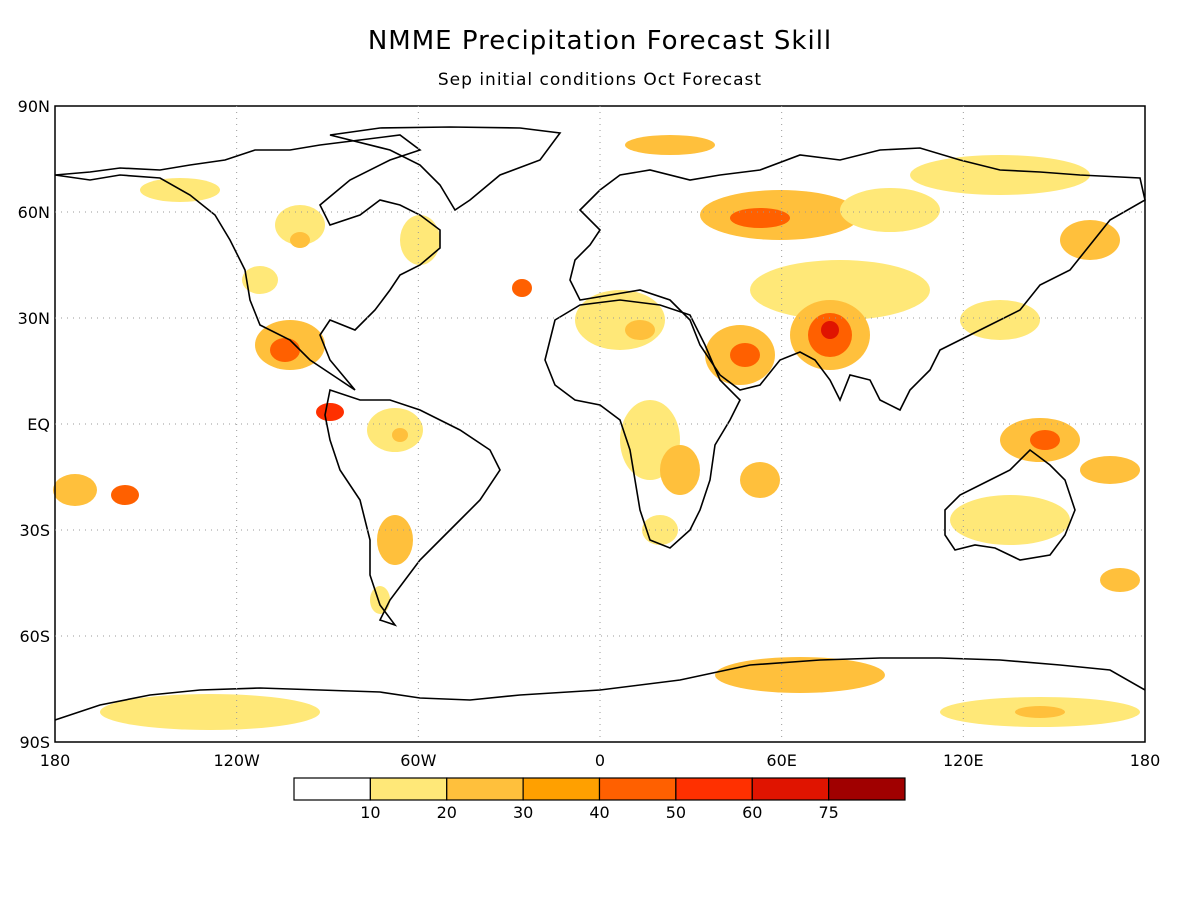 The image size is (1200, 900). I want to click on lon-tick-label: 0, so click(600, 760).